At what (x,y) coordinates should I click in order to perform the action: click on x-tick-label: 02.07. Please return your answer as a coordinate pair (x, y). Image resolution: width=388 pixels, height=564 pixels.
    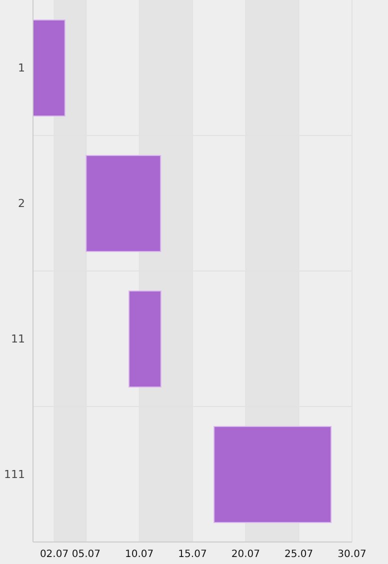
    Looking at the image, I should click on (54, 554).